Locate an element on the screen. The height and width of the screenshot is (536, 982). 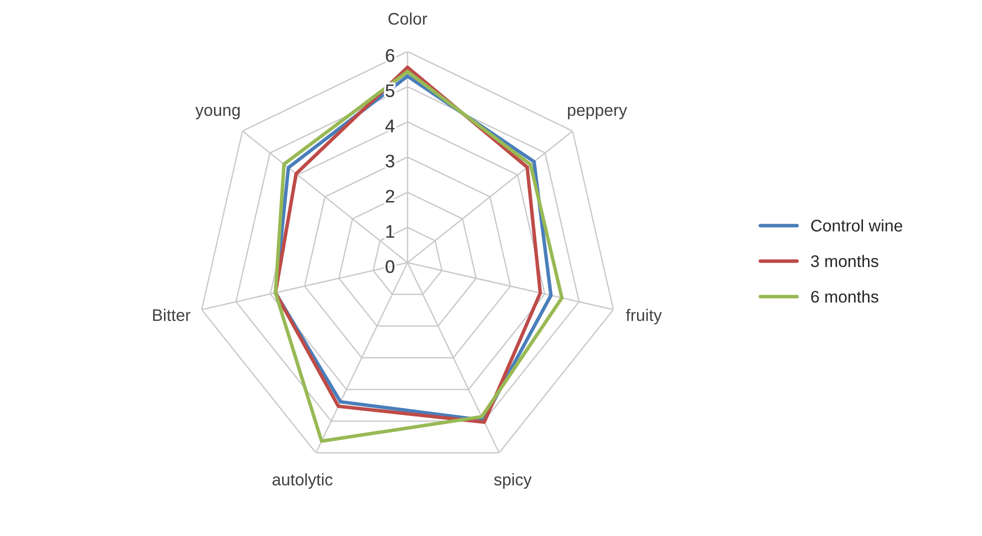
y-tick-label: 5 is located at coordinates (390, 91).